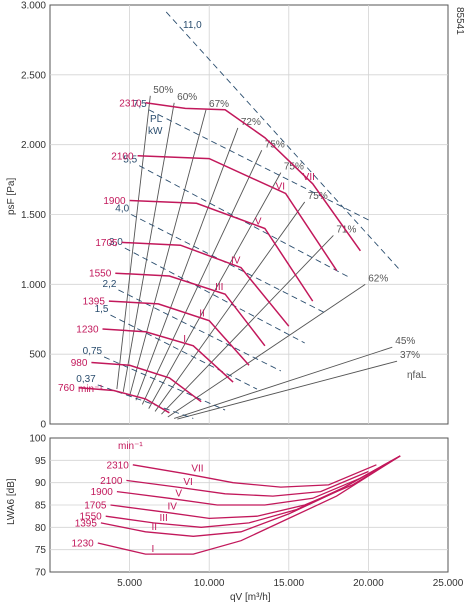 This screenshot has height=608, width=469. Describe the element at coordinates (11, 501) in the screenshot. I see `y-axis-label-sound: LWA6 [dB]` at that location.